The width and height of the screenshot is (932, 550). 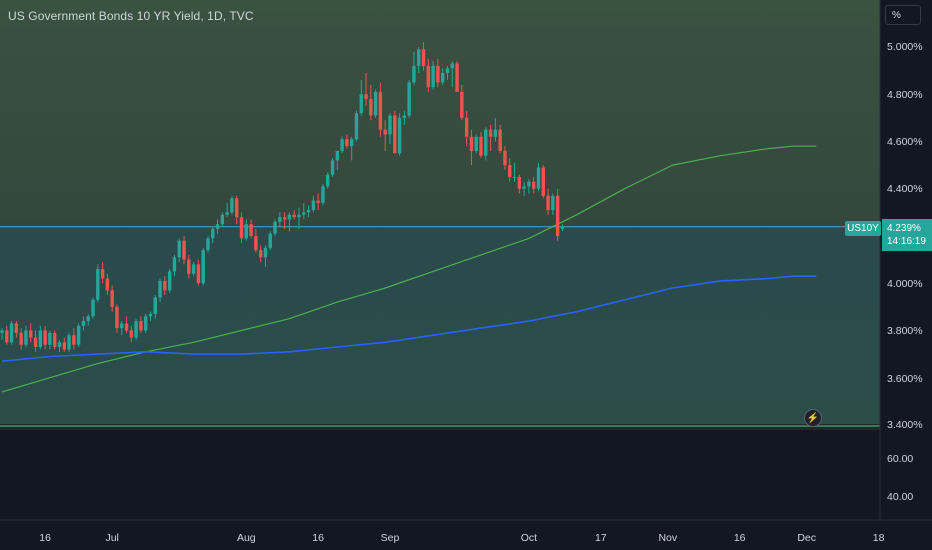 I want to click on indicator-tick: 60.00, so click(x=900, y=459).